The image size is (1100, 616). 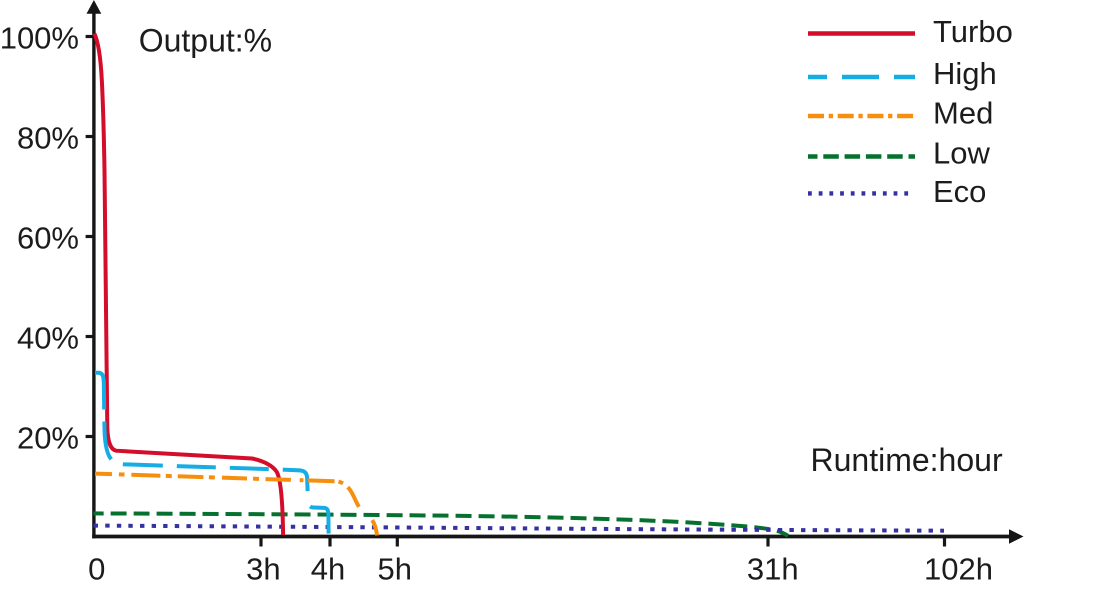 I want to click on svg-text: 20%, so click(x=48, y=438).